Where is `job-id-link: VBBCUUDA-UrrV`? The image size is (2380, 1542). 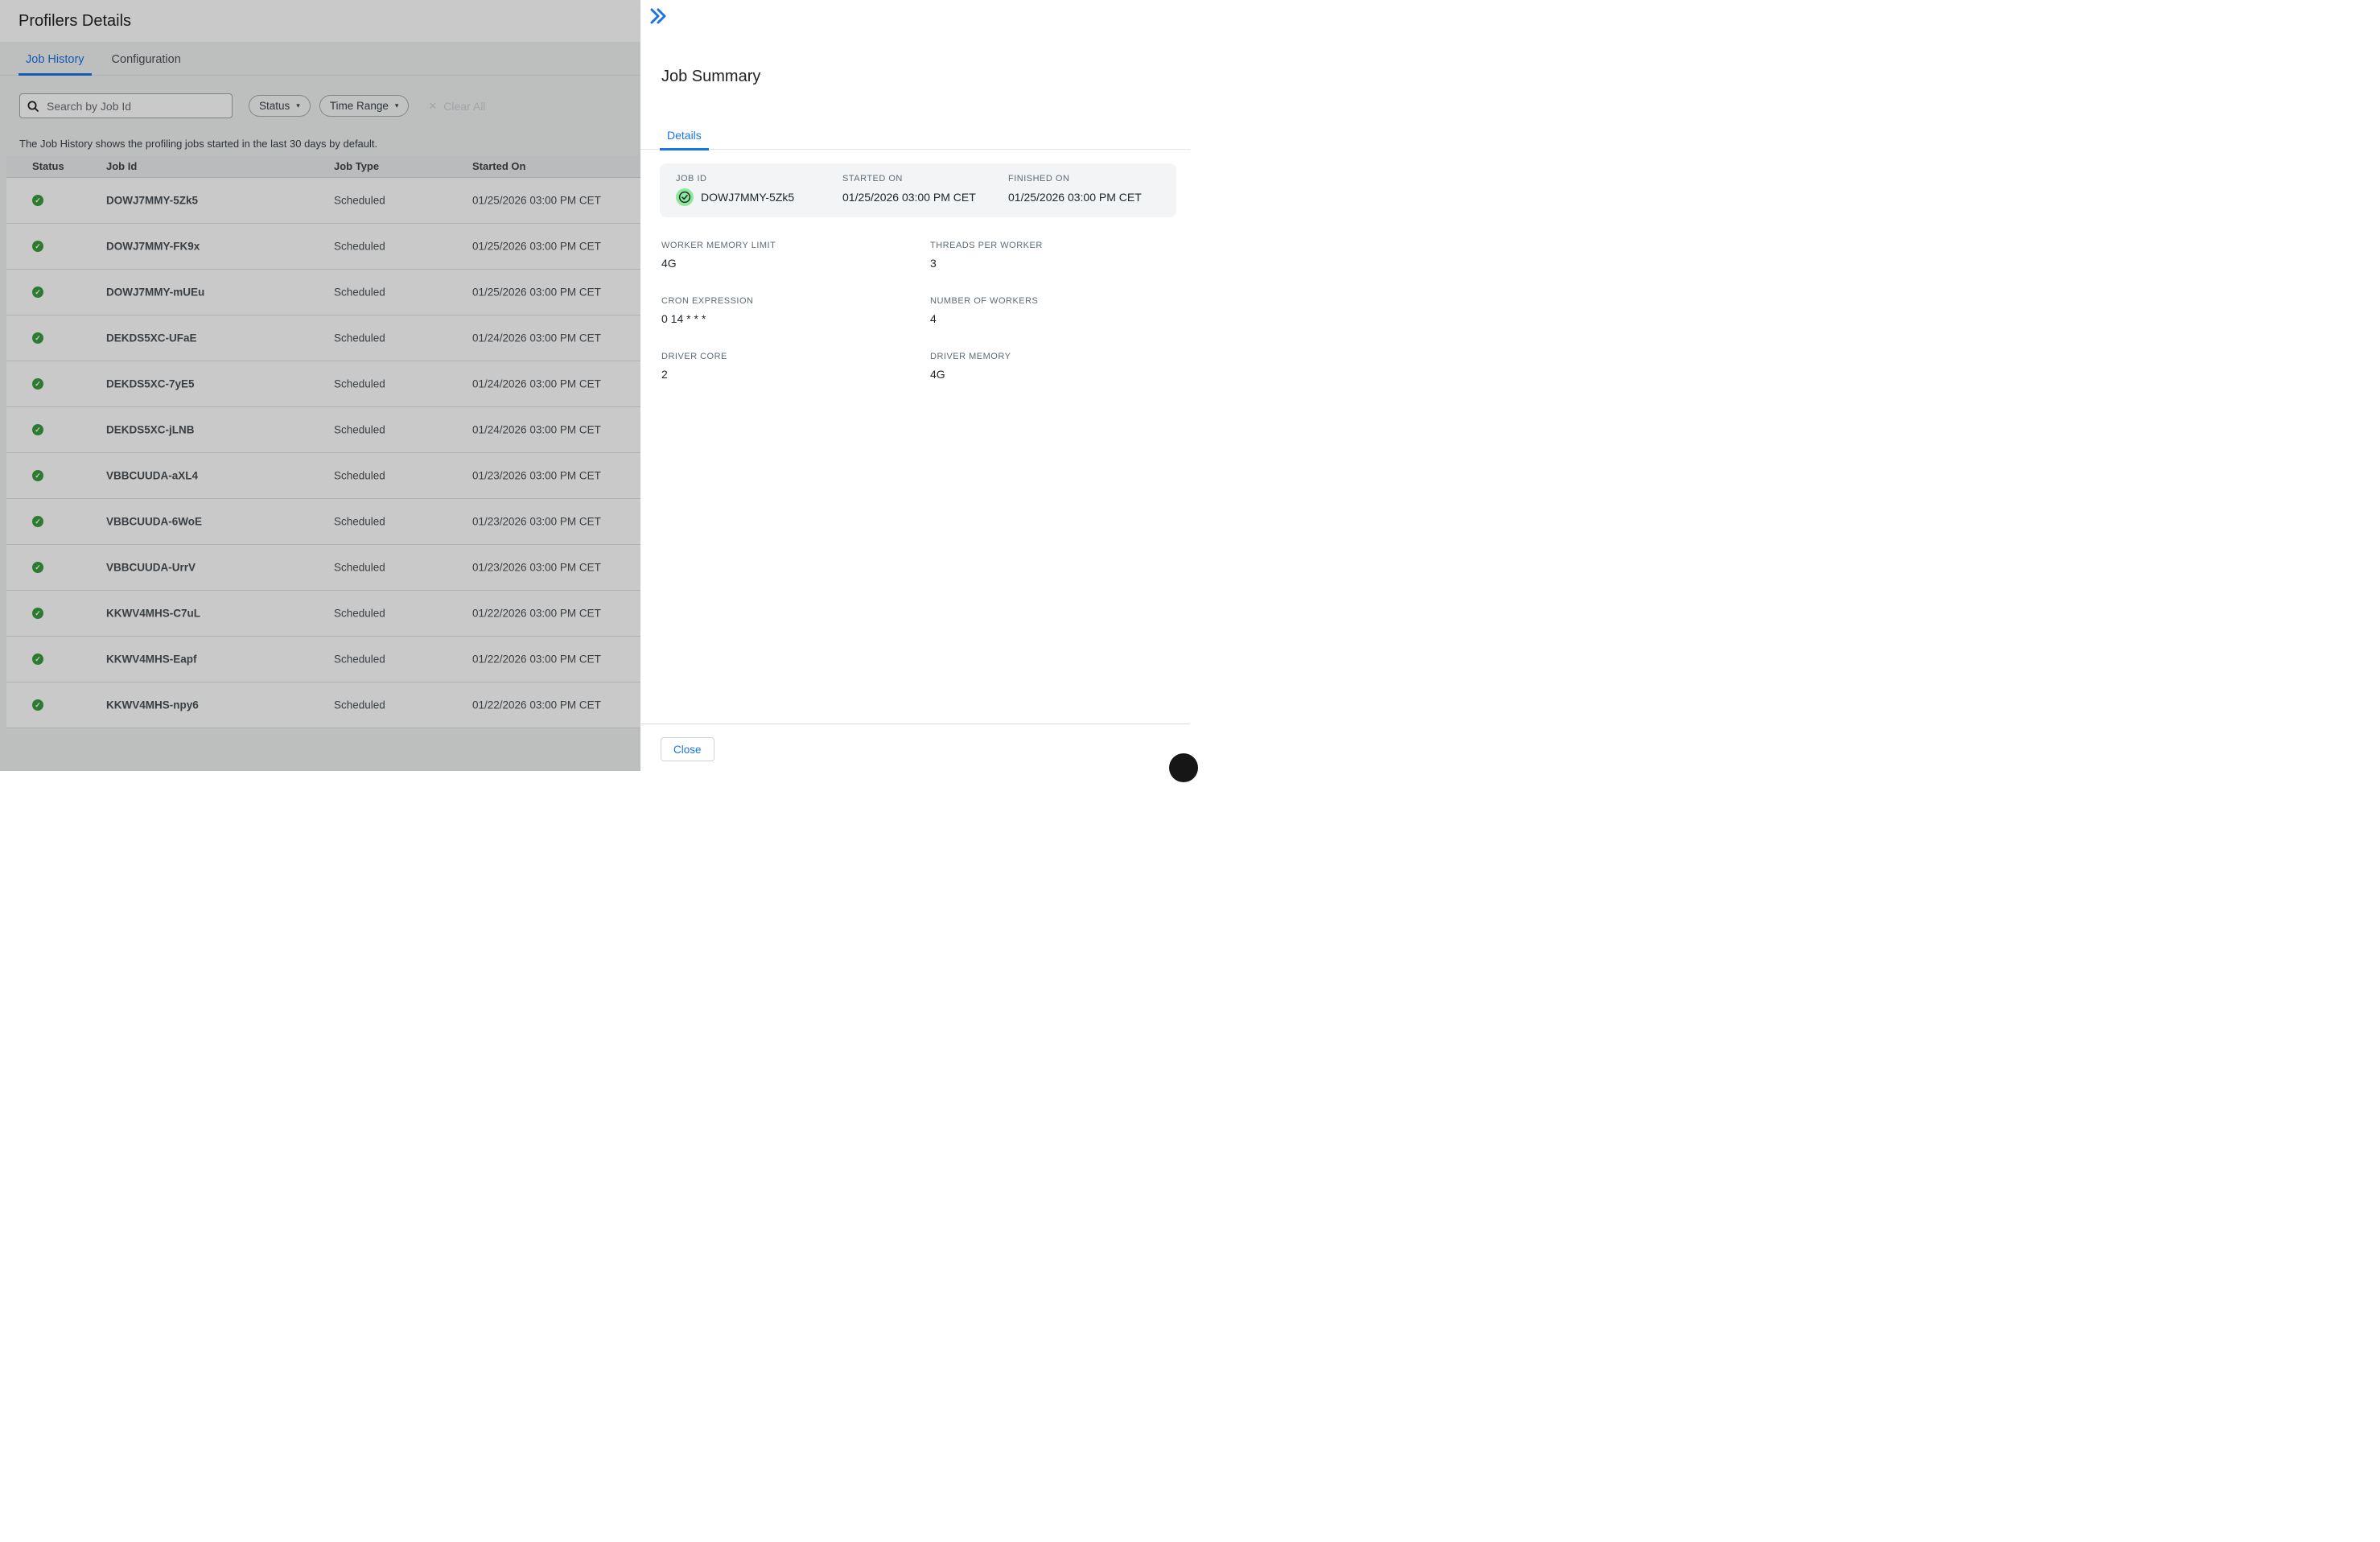
job-id-link: VBBCUUDA-UrrV is located at coordinates (151, 567).